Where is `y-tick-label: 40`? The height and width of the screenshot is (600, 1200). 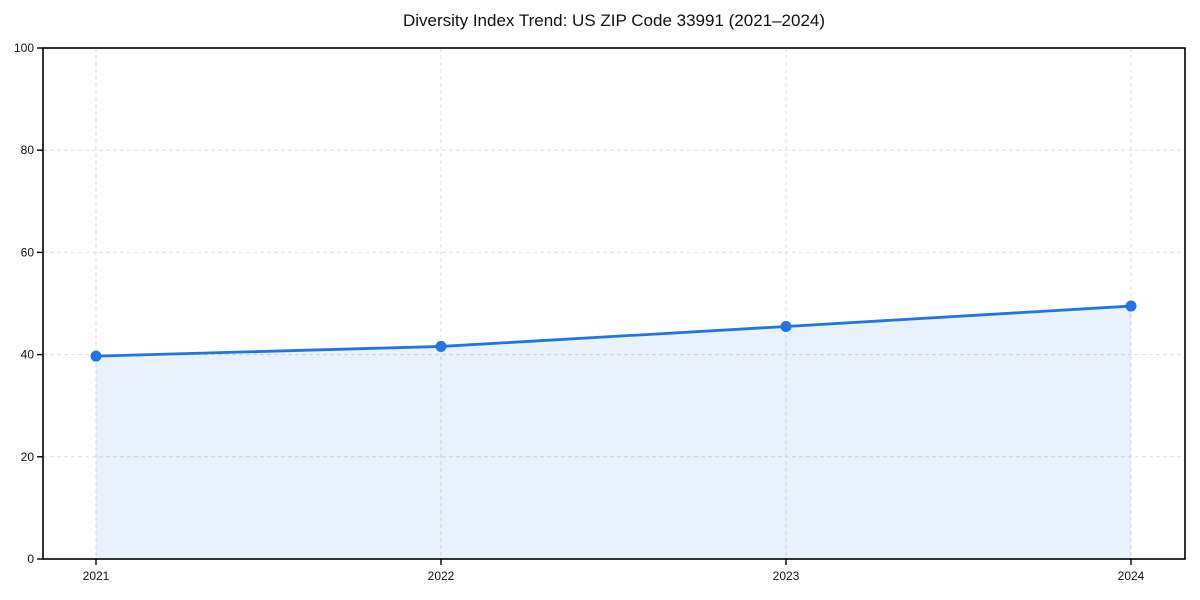 y-tick-label: 40 is located at coordinates (28, 355).